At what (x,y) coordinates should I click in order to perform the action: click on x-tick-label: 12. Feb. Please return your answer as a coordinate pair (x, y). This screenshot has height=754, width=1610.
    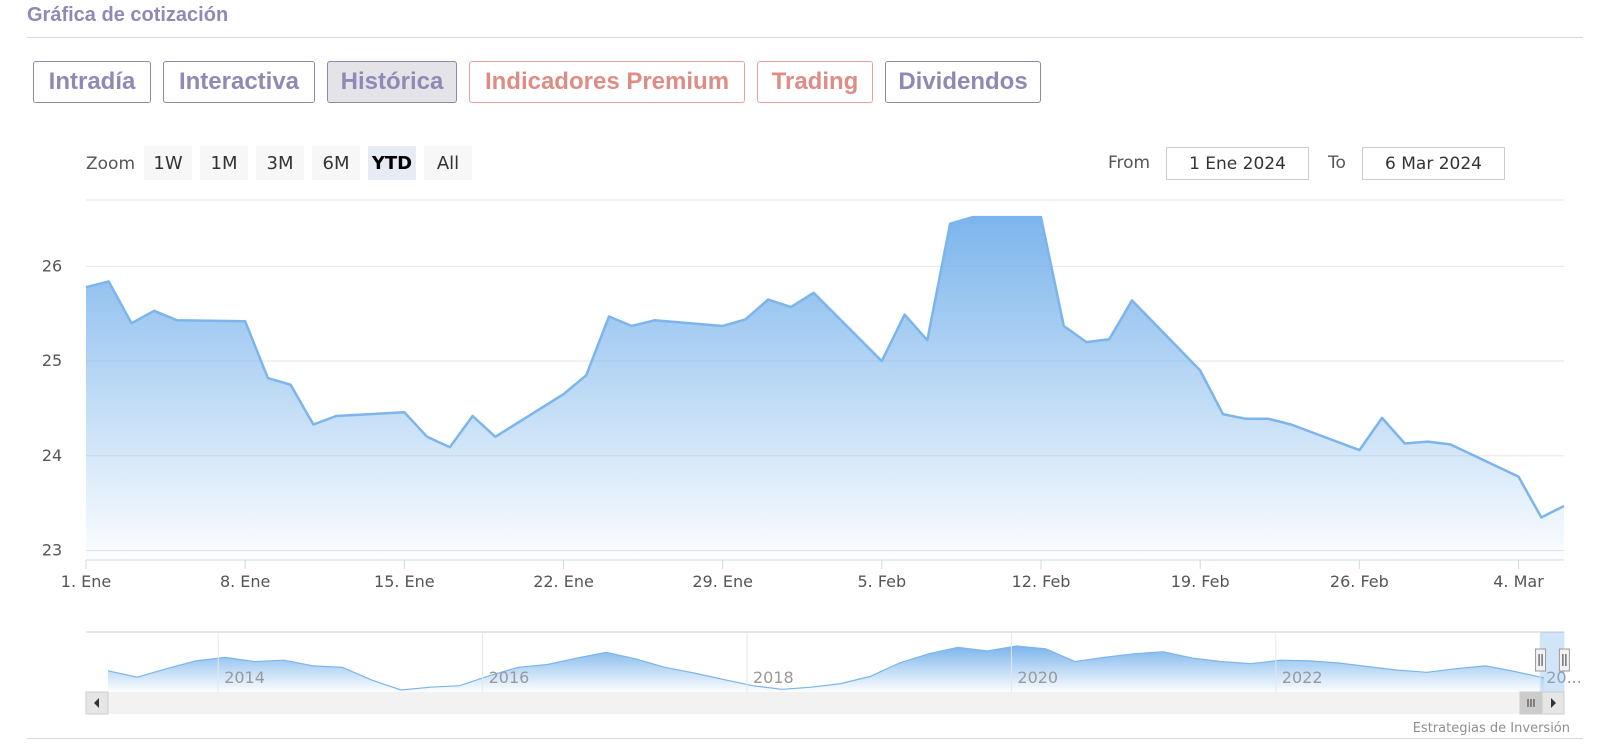
    Looking at the image, I should click on (1041, 581).